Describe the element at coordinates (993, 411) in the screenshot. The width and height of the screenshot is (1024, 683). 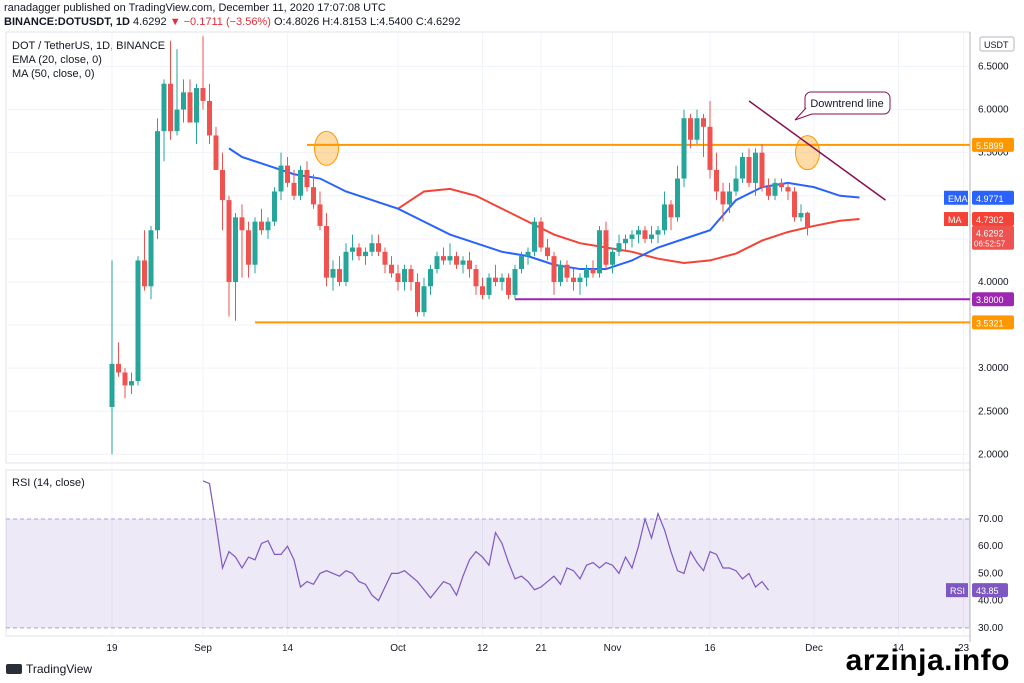
I see `price-tick-label: 2.5000` at that location.